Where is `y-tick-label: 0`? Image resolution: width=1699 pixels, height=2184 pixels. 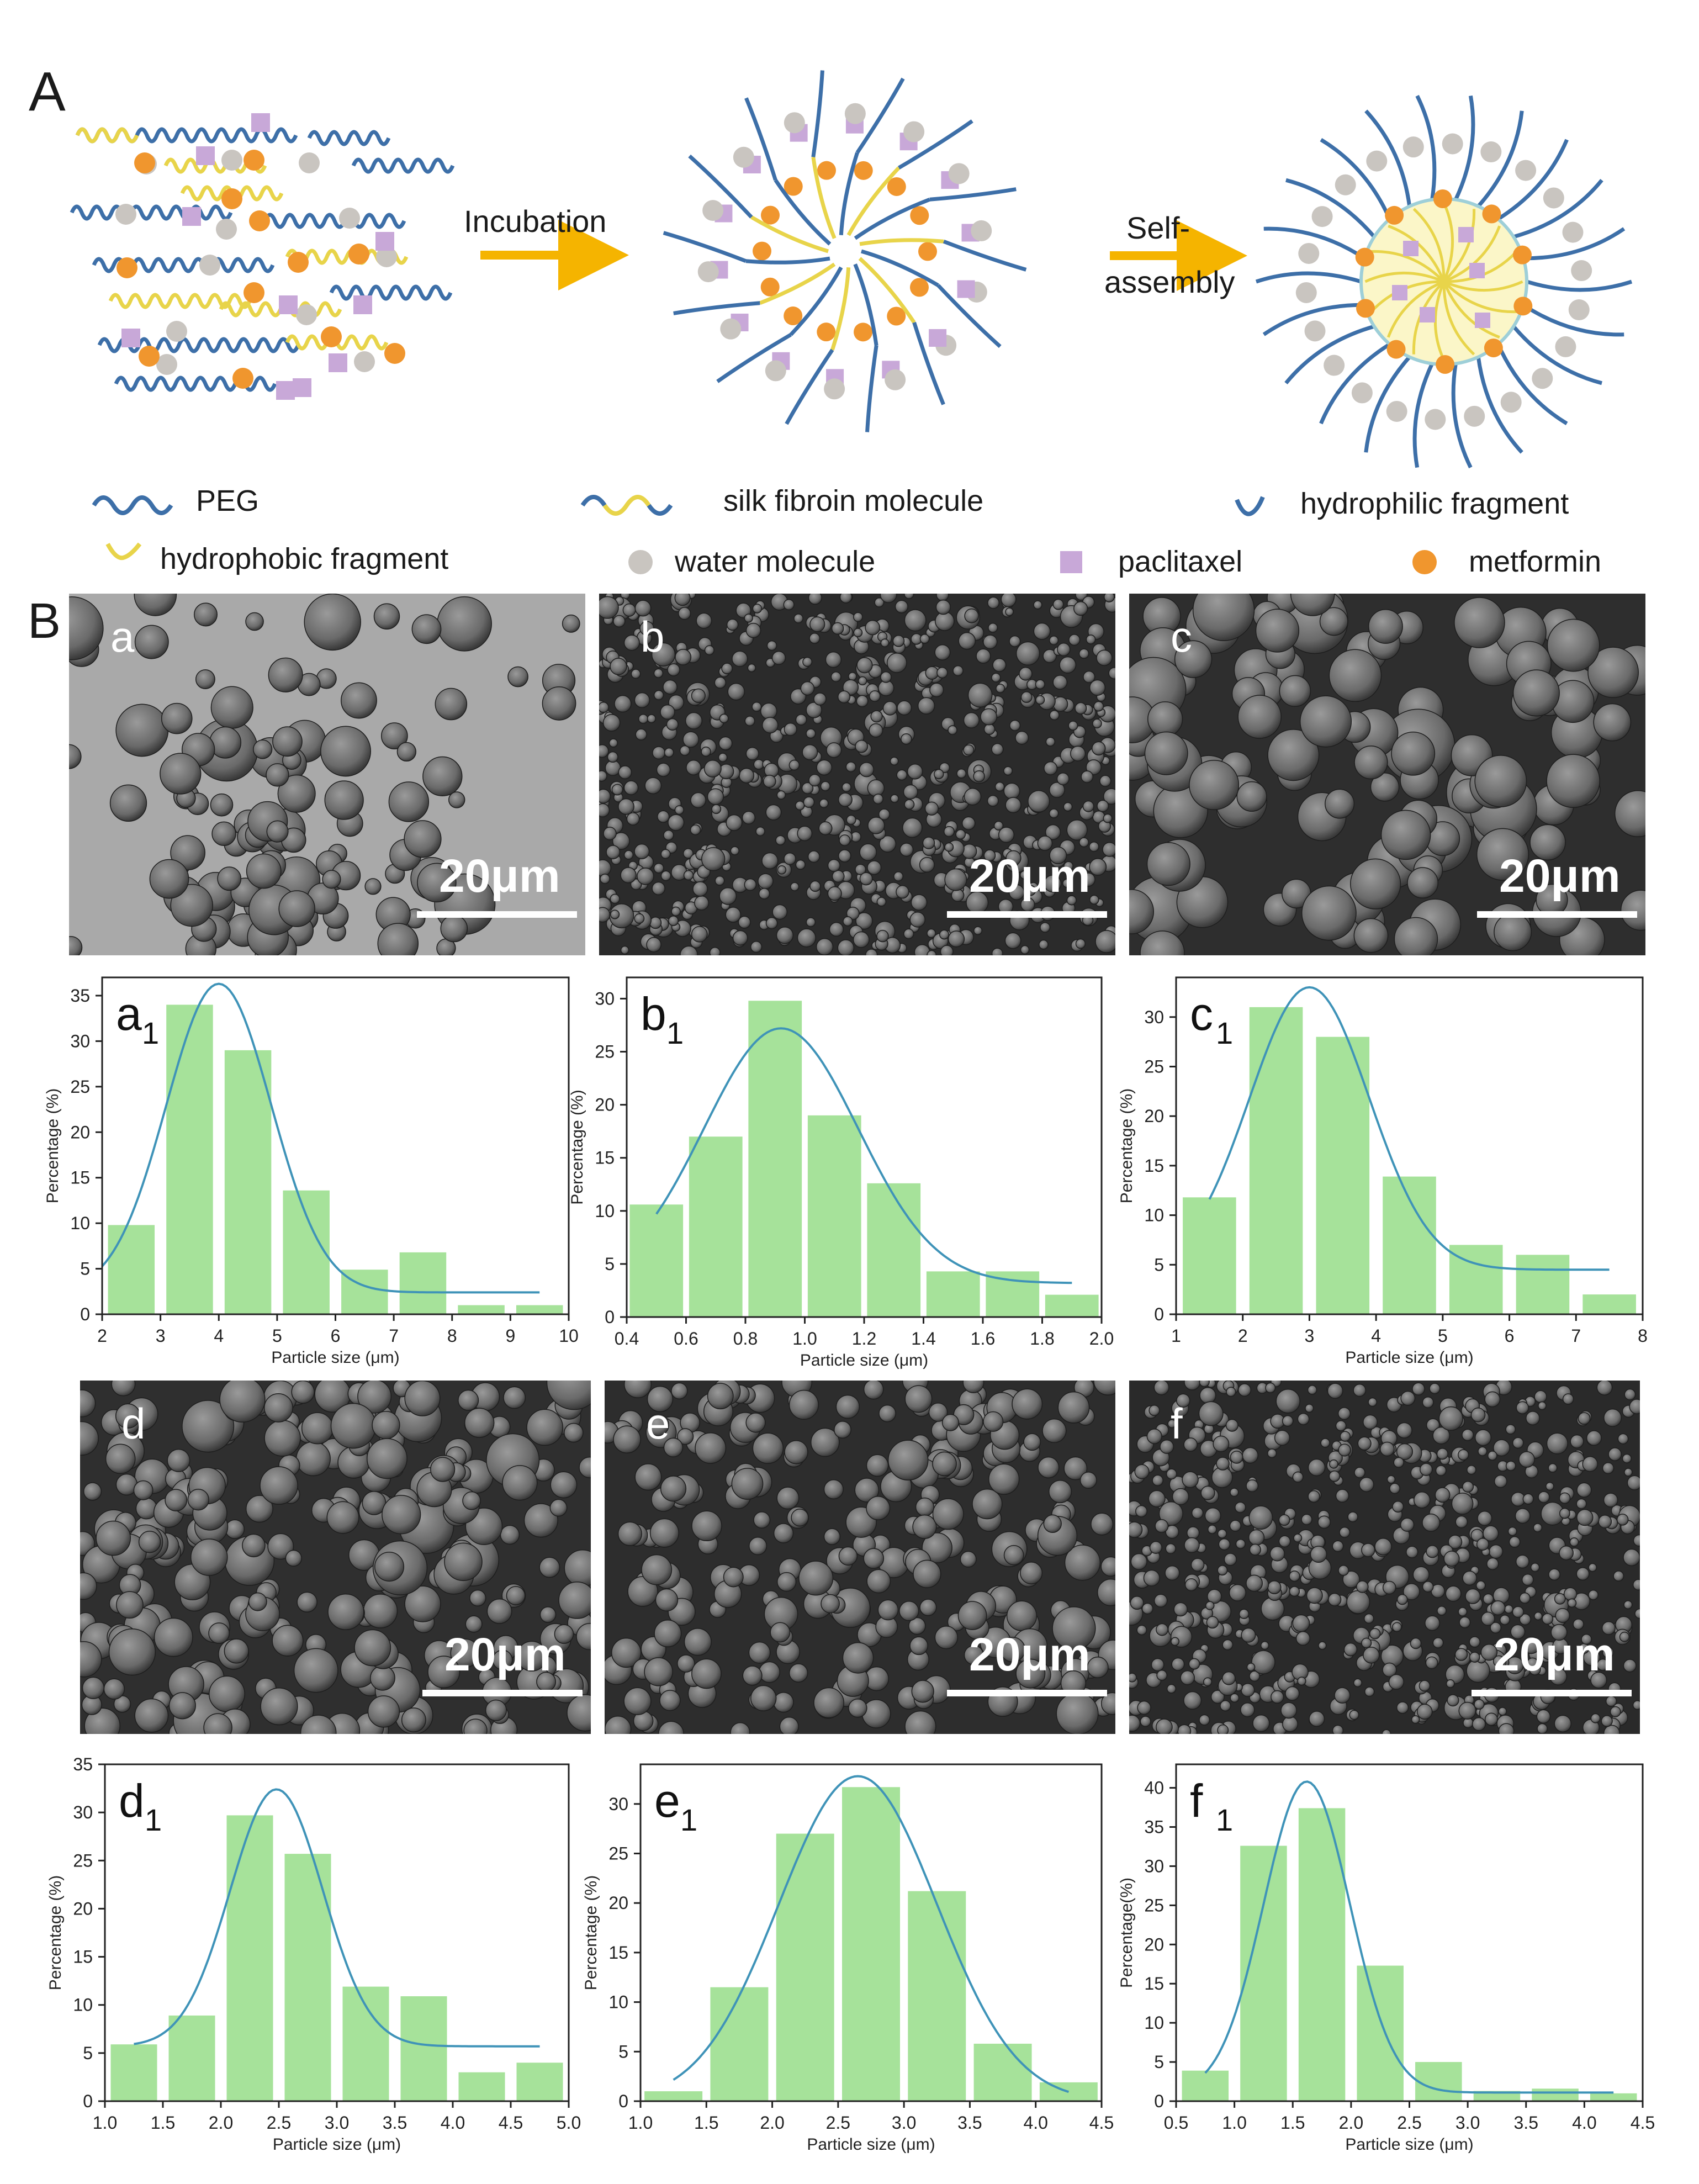 y-tick-label: 0 is located at coordinates (1159, 2101).